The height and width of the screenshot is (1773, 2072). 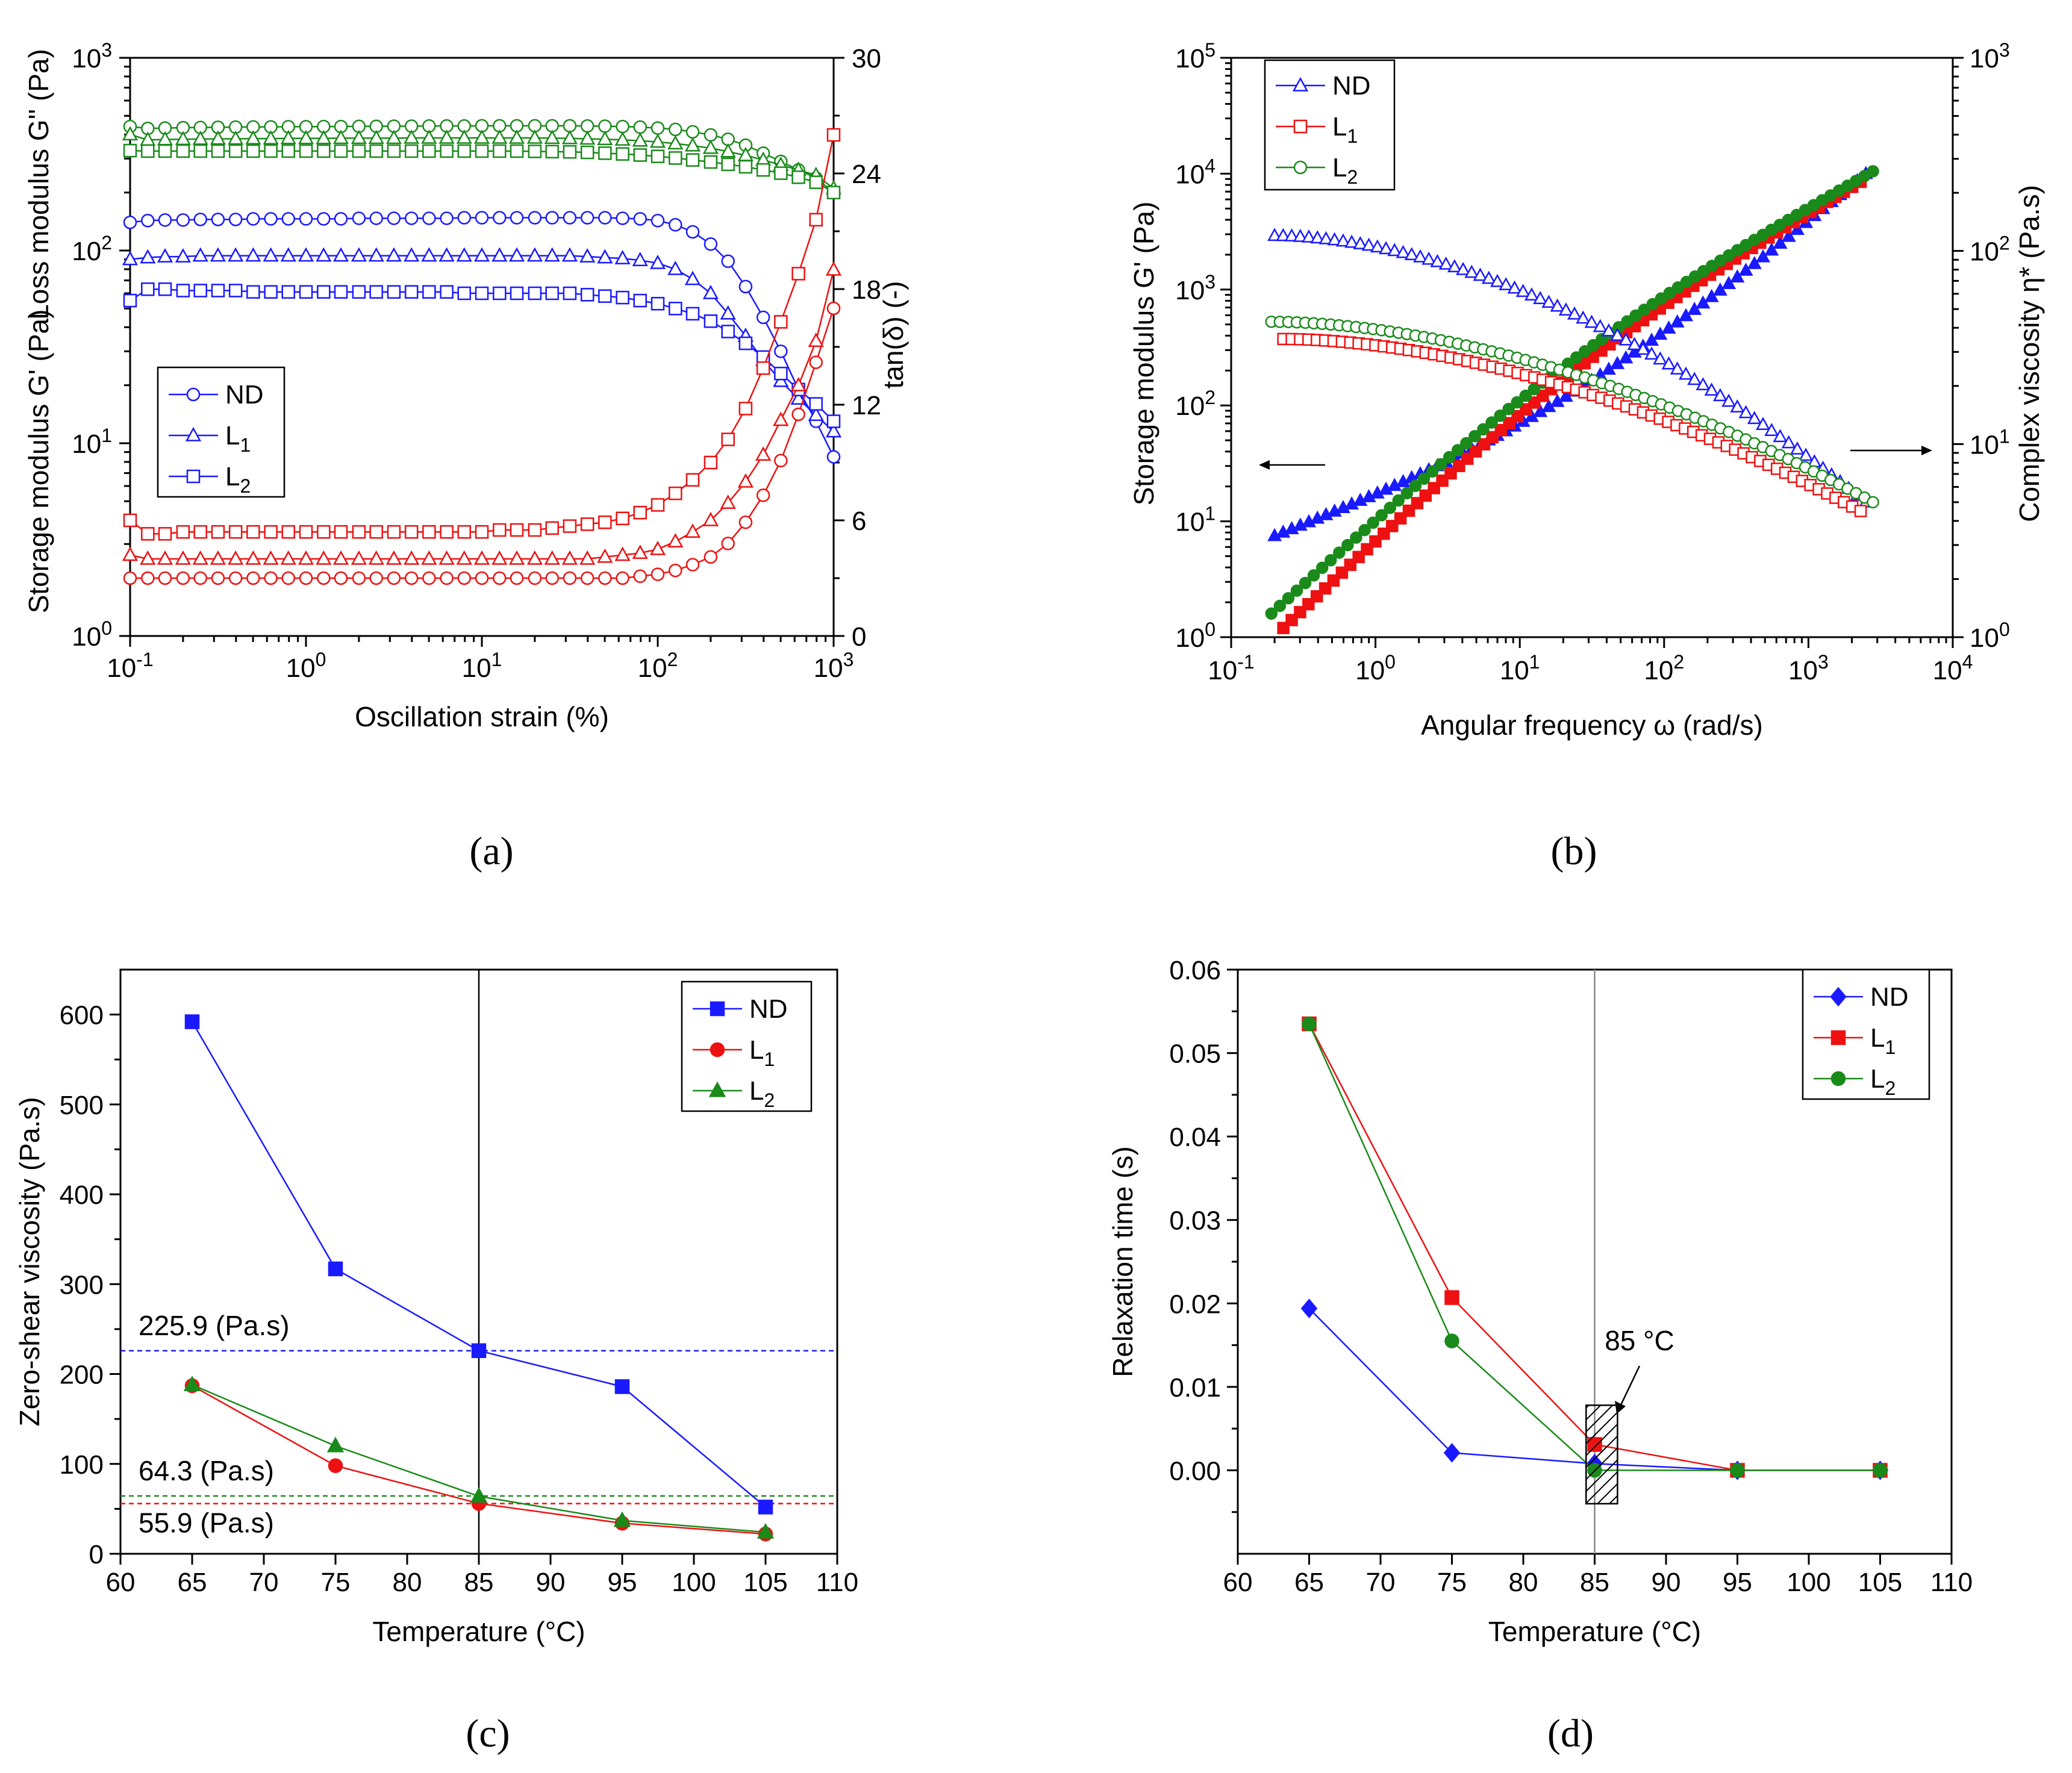 What do you see at coordinates (479, 1631) in the screenshot?
I see `panel-c-x-label: Temperature (°C)` at bounding box center [479, 1631].